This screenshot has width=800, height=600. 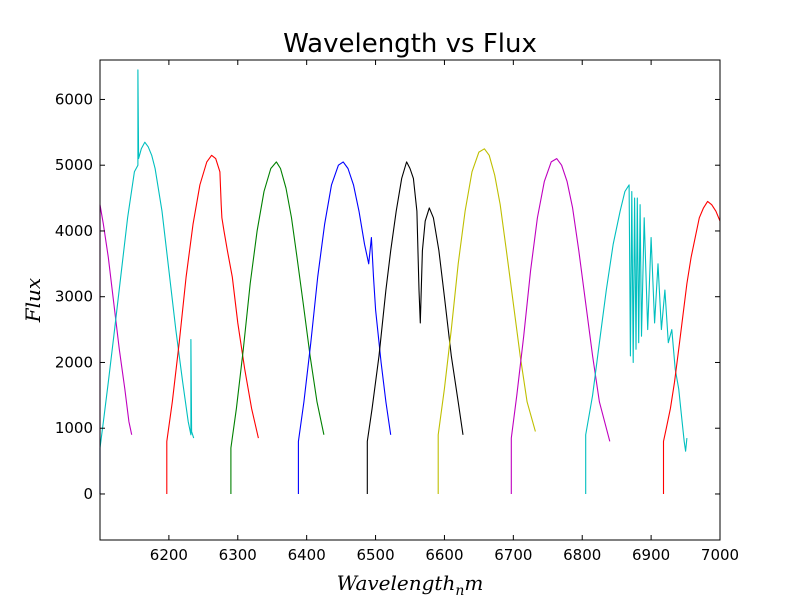 What do you see at coordinates (473, 583) in the screenshot?
I see `x-axis-label-tail: m` at bounding box center [473, 583].